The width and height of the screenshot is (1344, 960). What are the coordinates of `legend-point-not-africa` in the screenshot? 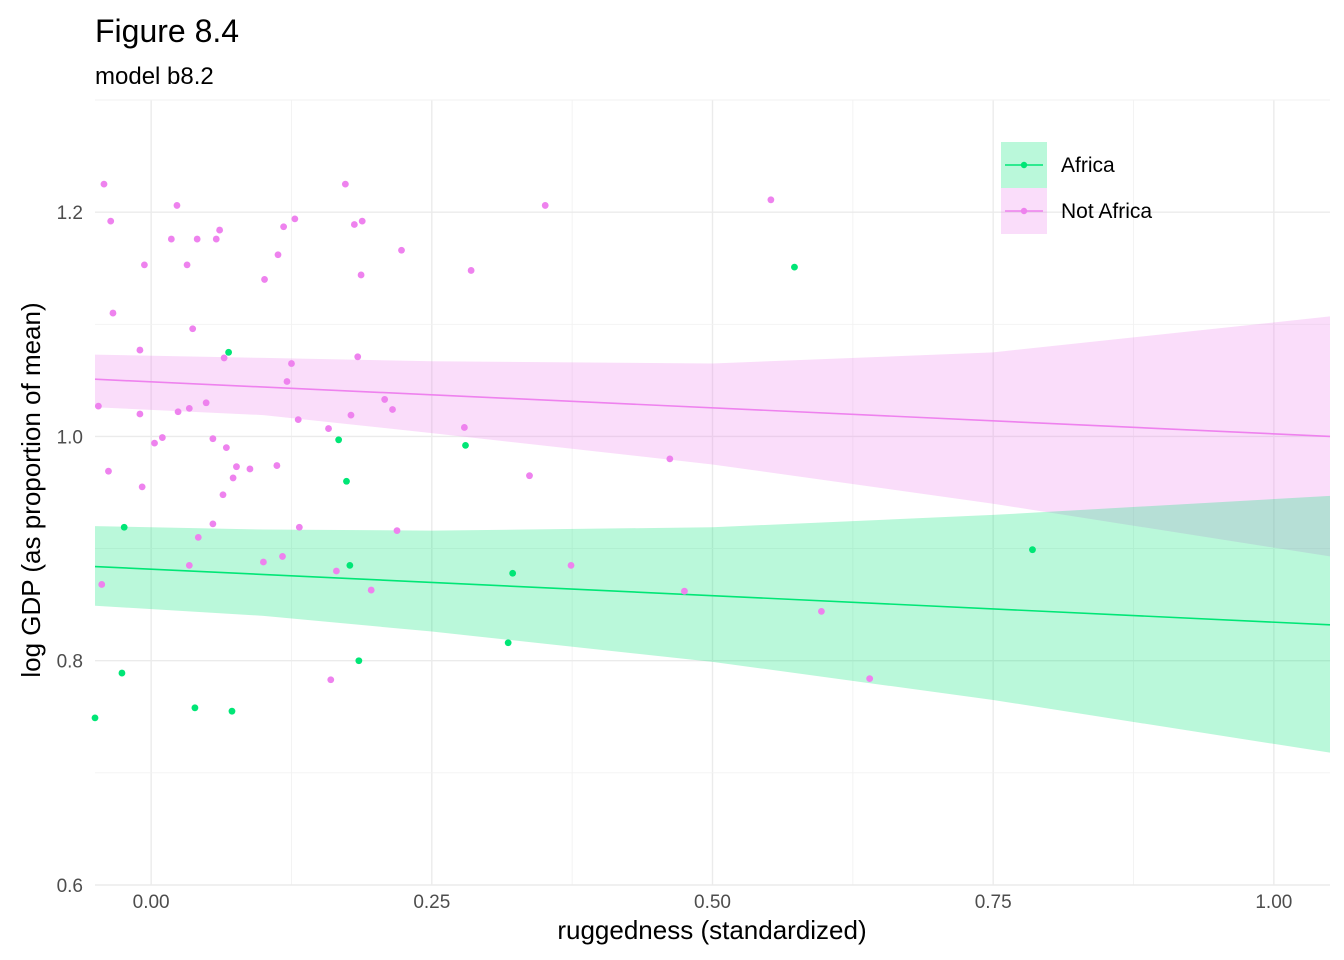 It's located at (1024, 211).